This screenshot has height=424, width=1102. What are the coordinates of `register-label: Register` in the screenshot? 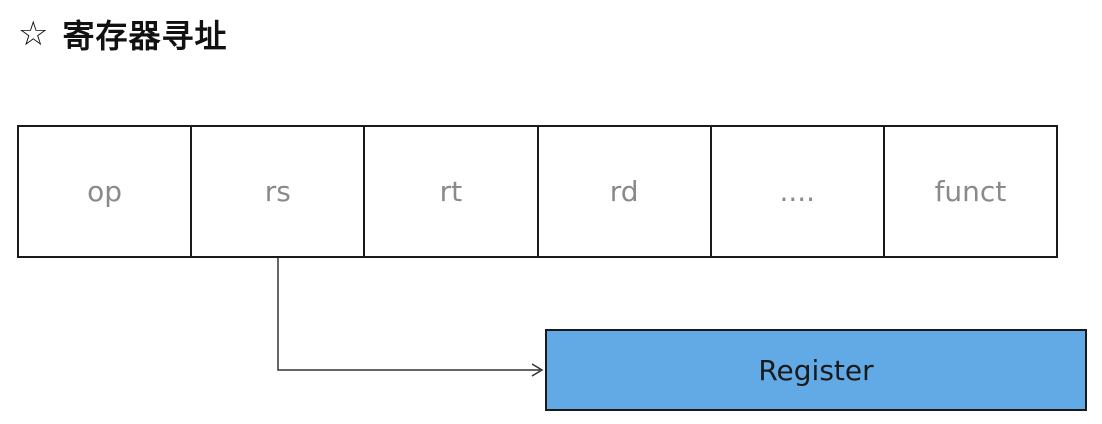 It's located at (816, 370).